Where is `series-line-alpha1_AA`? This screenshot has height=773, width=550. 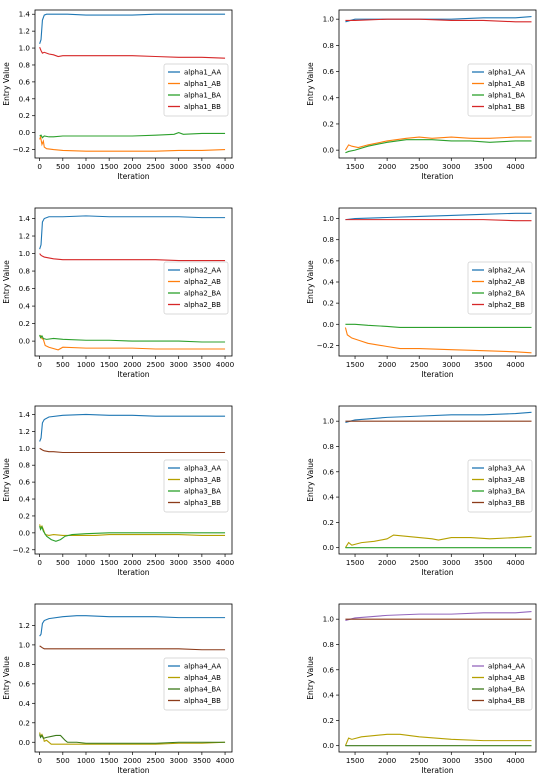
series-line-alpha1_AA is located at coordinates (438, 19).